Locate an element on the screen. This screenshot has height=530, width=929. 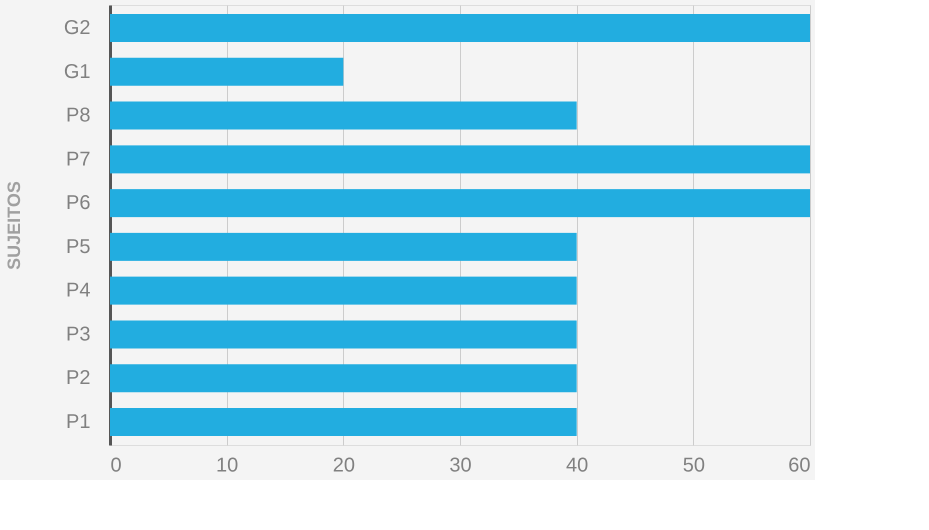
y-tick-label: P4 is located at coordinates (78, 291).